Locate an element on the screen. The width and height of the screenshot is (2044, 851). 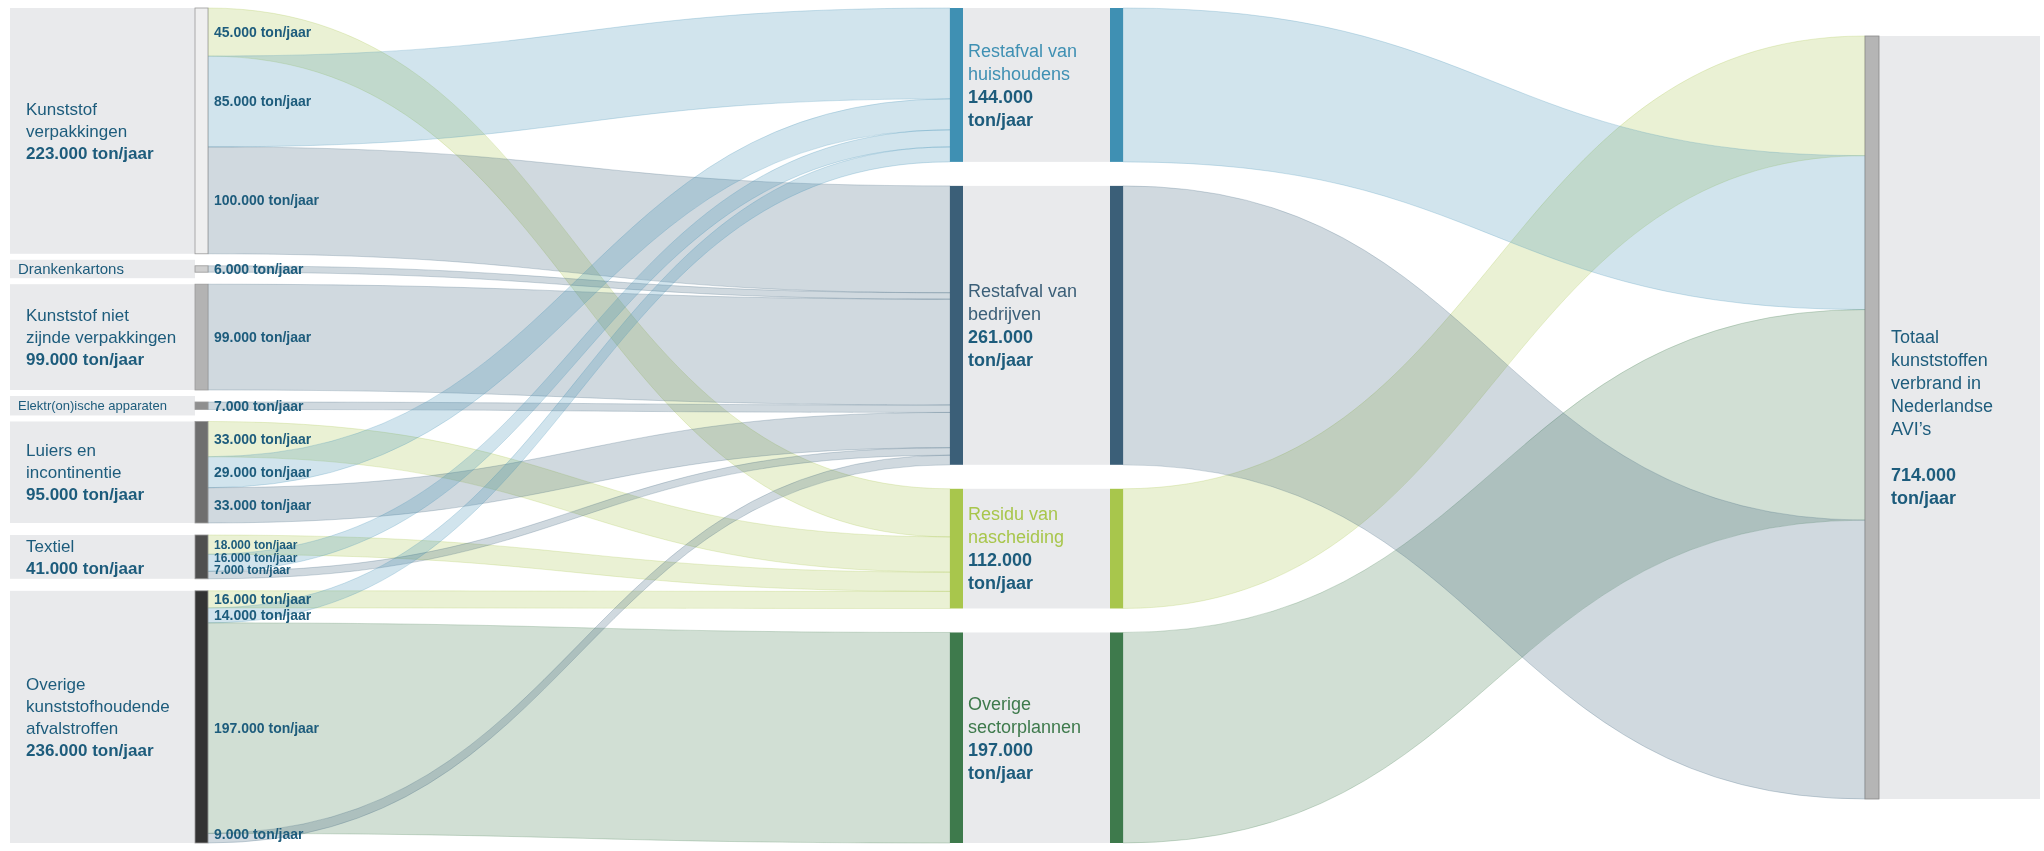
series-label: Overige sectorplannen is located at coordinates (1025, 715).